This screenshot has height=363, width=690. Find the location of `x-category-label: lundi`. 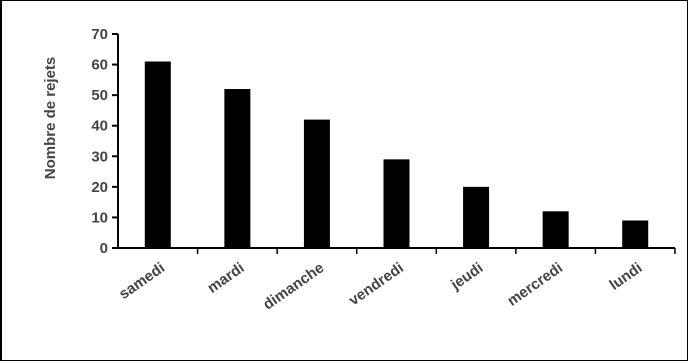

x-category-label: lundi is located at coordinates (625, 276).